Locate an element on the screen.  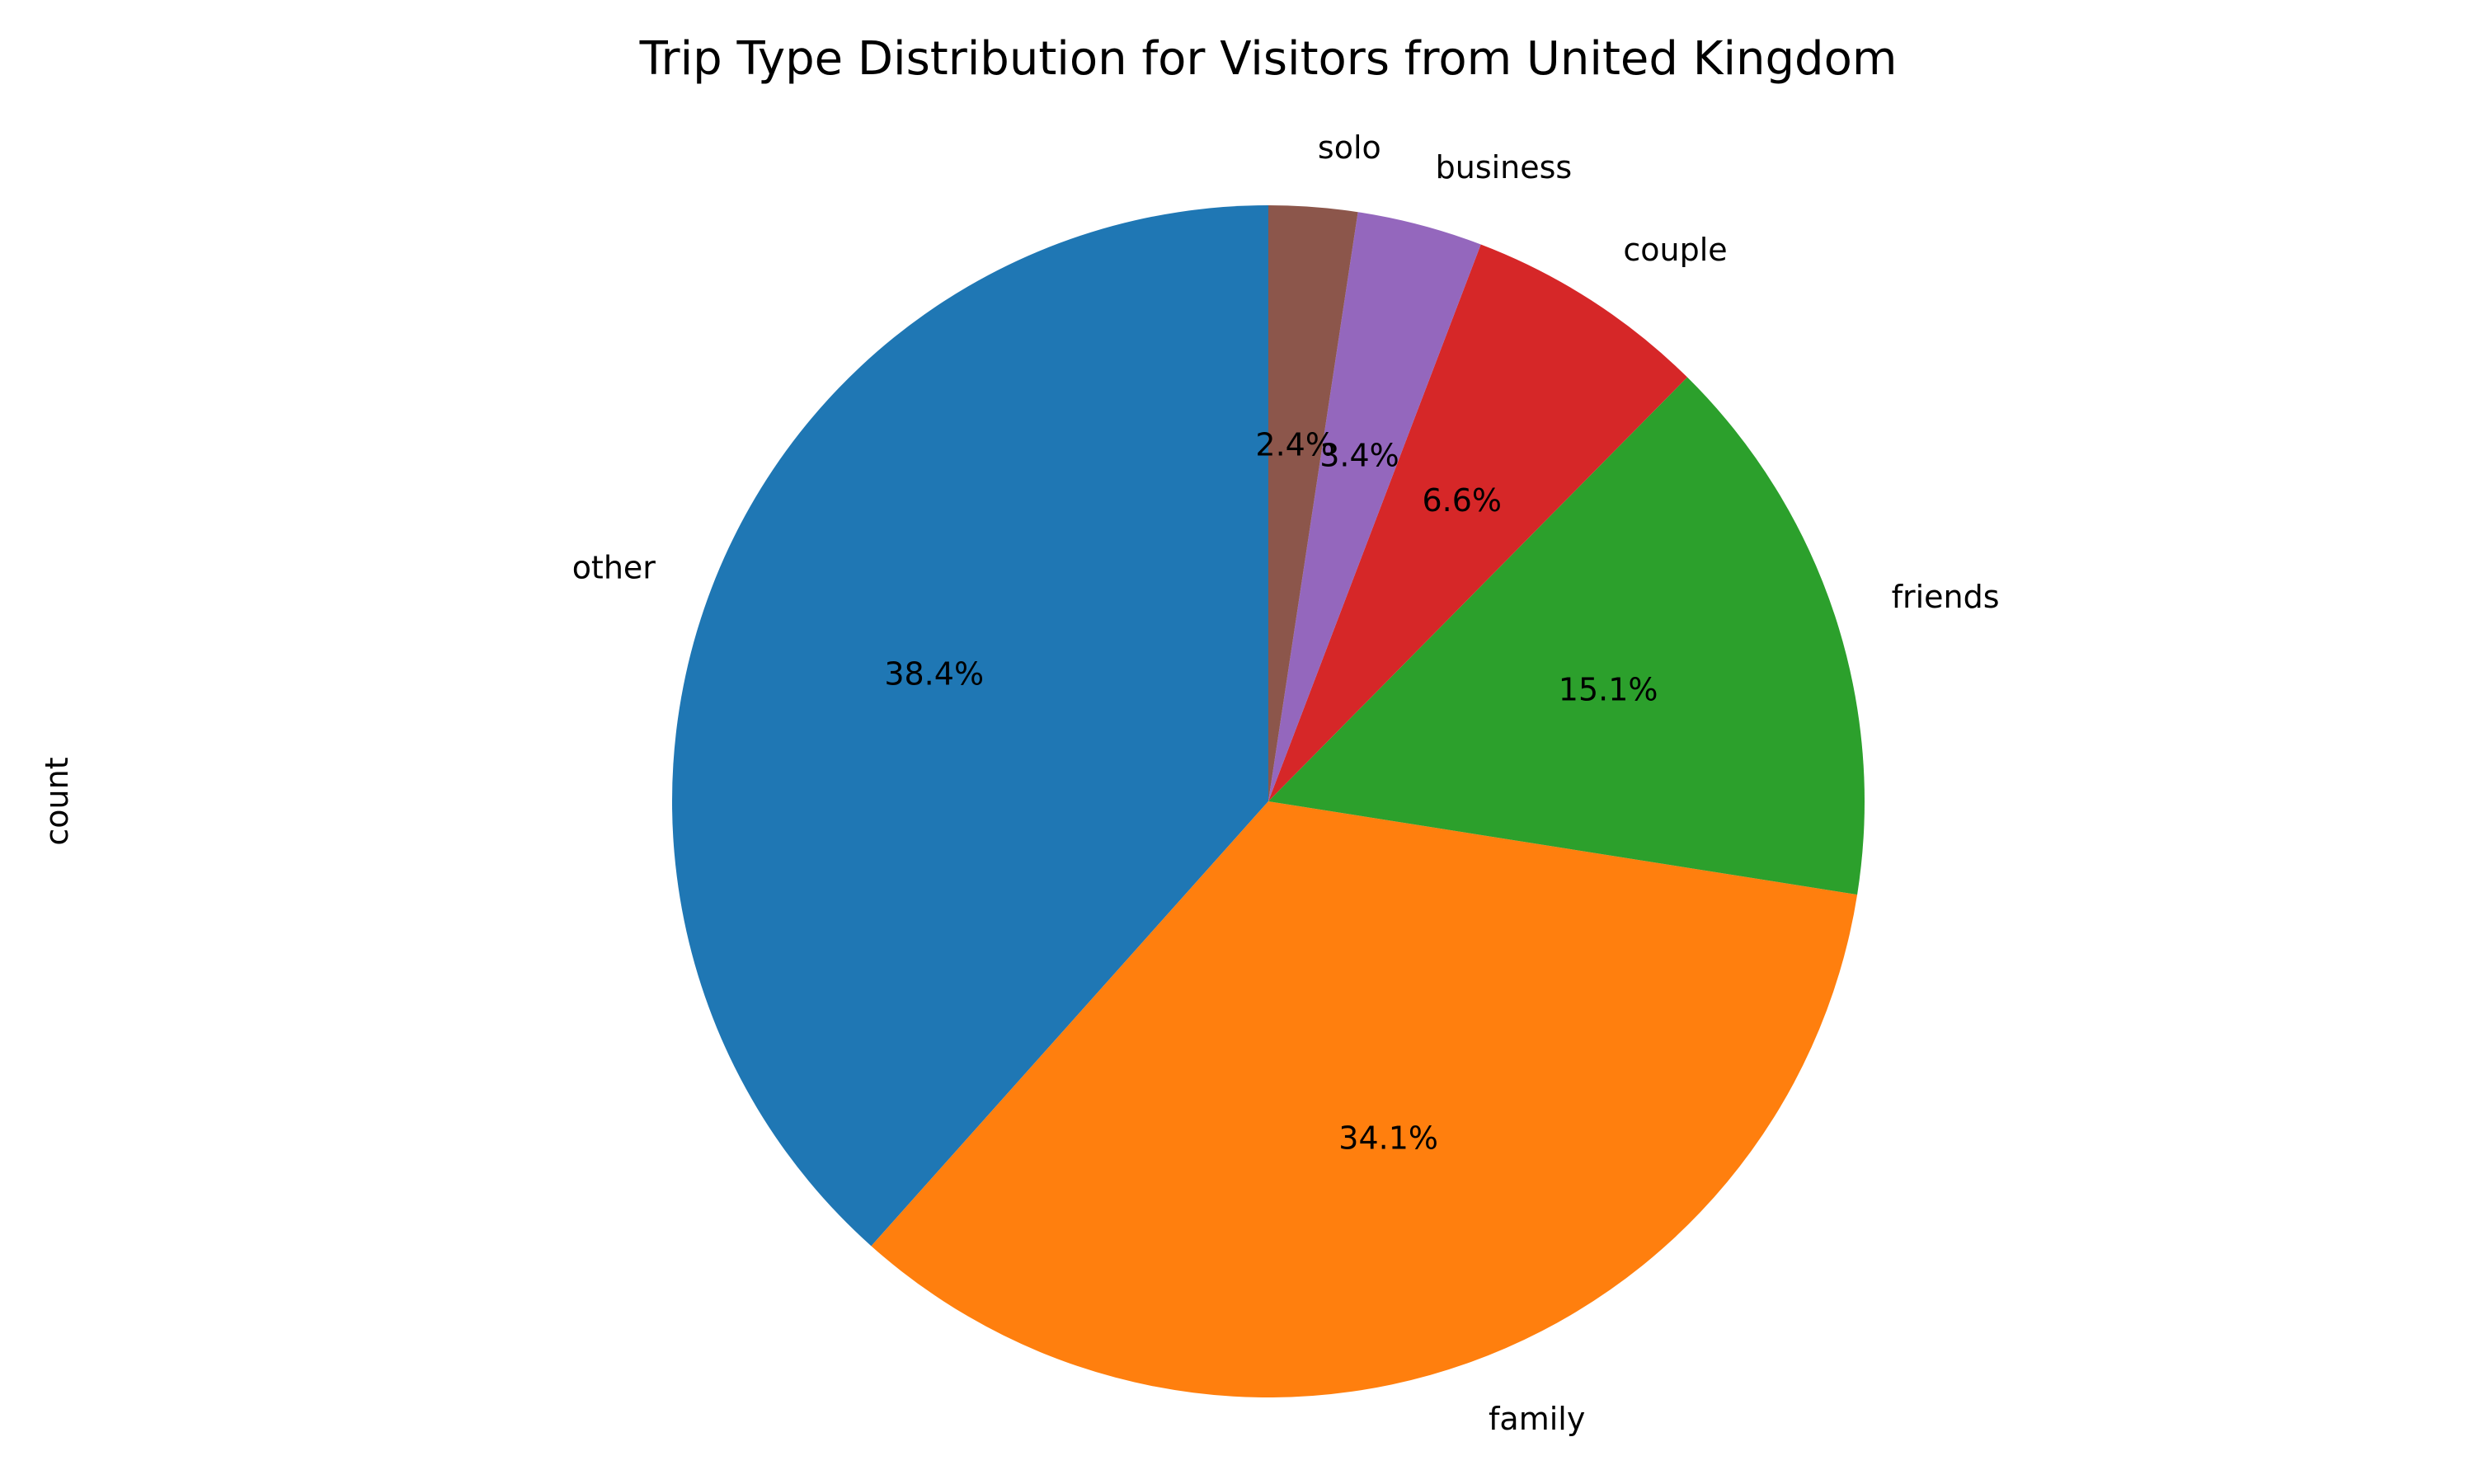
pie-percent-label-business: 3.4% is located at coordinates (1359, 456).